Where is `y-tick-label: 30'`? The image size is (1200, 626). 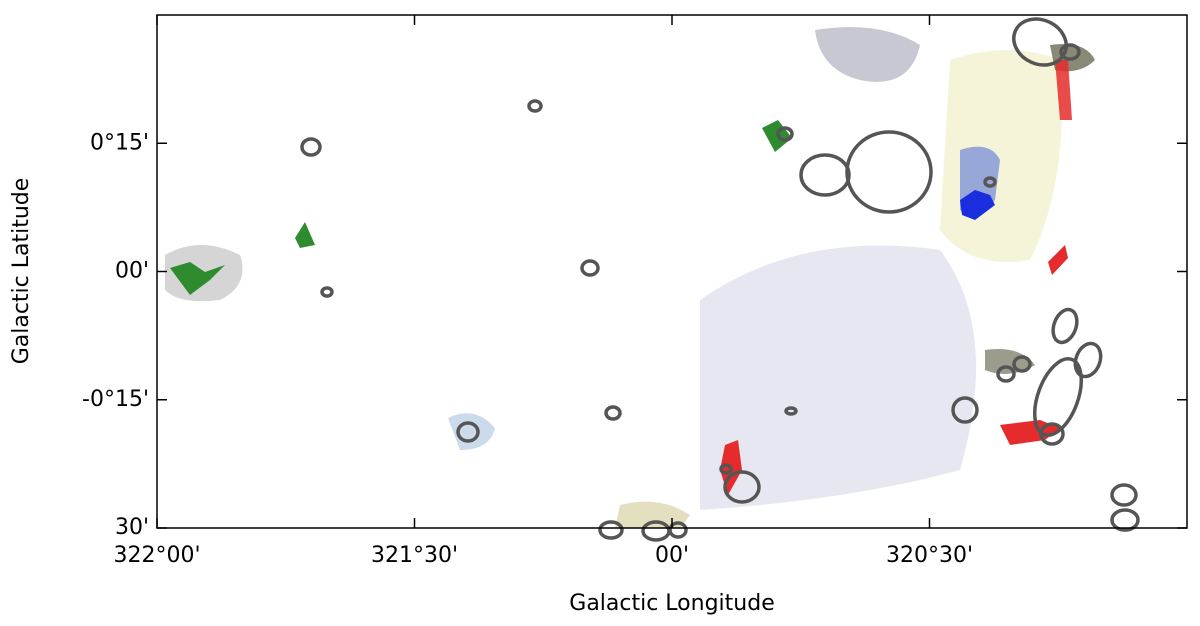 y-tick-label: 30' is located at coordinates (132, 527).